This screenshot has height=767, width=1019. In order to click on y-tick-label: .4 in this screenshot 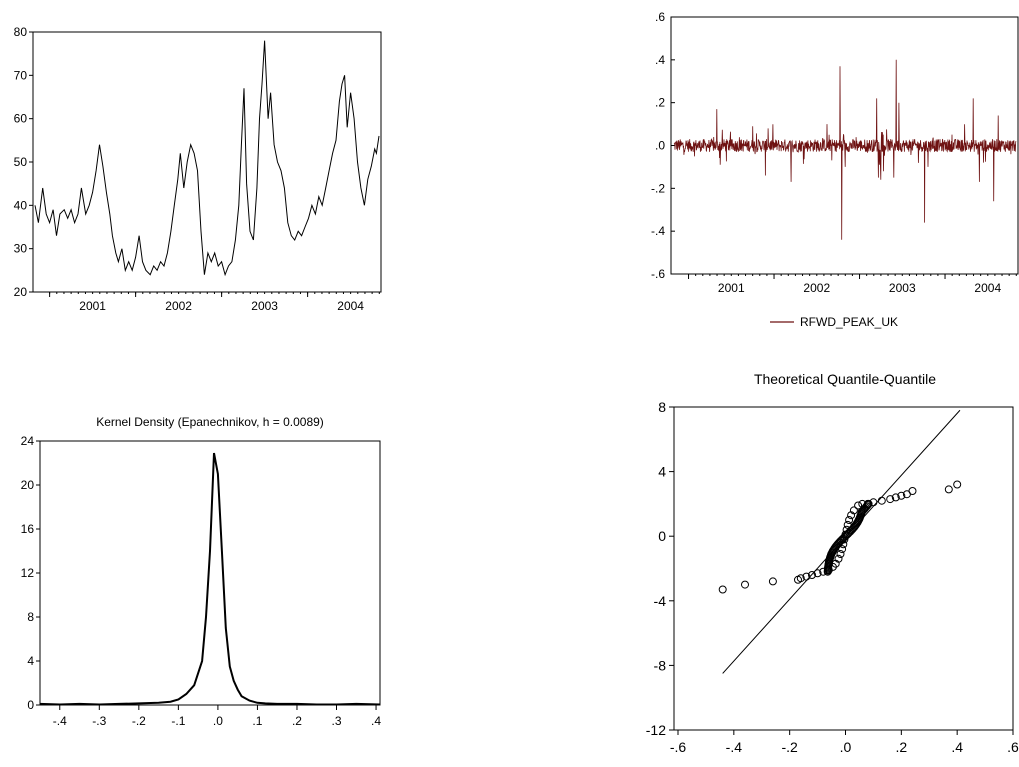, I will do `click(660, 60)`.